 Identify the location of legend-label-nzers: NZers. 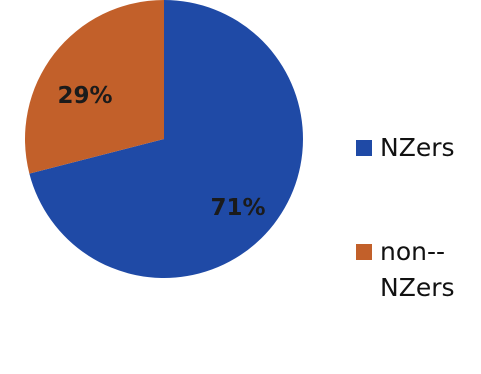
(417, 147).